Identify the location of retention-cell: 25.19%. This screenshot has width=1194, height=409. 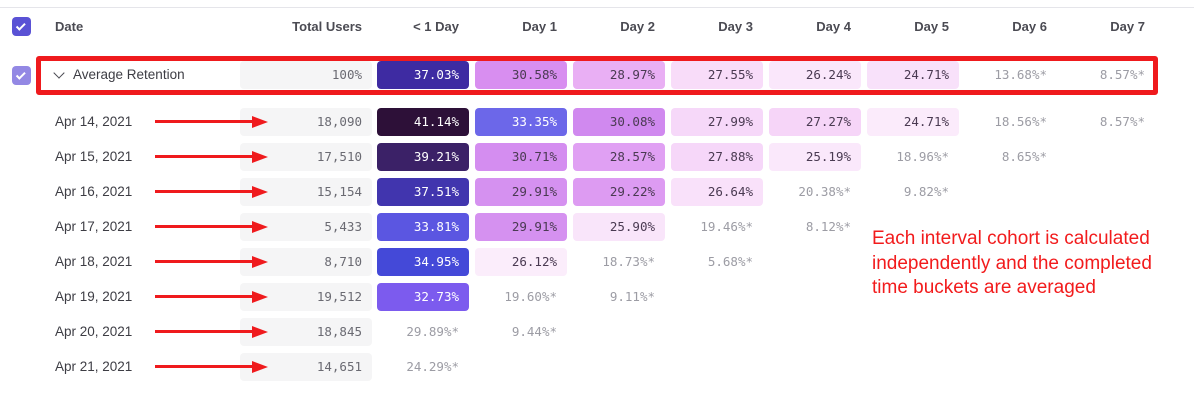
(815, 156).